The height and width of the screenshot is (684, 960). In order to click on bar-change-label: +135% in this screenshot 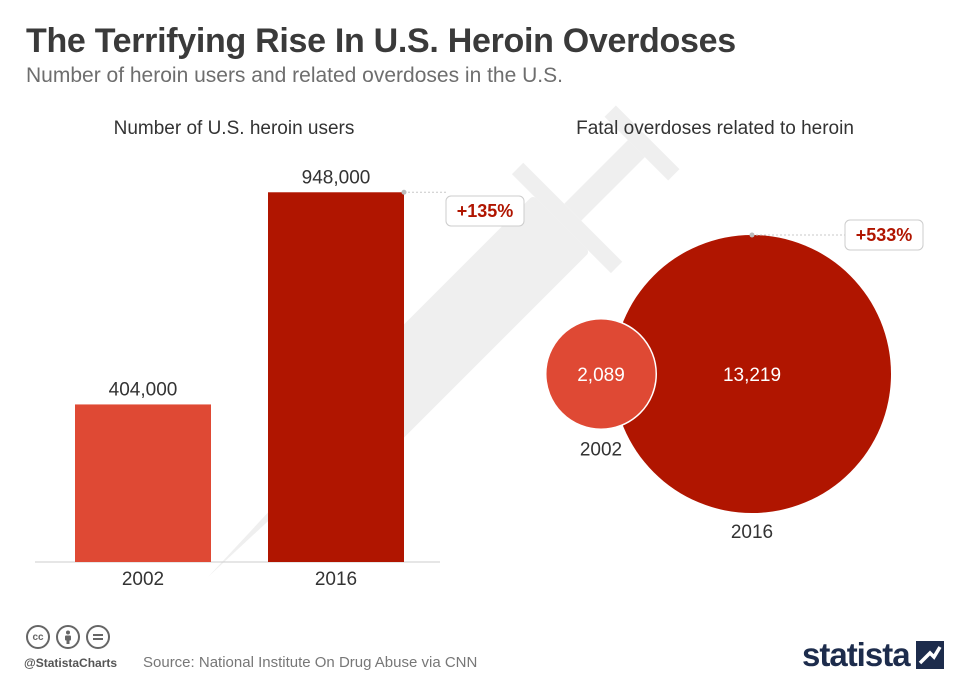, I will do `click(485, 211)`.